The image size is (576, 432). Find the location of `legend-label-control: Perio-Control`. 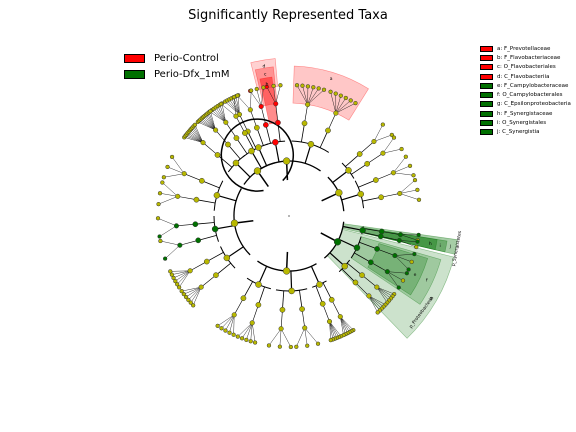

legend-label-control: Perio-Control is located at coordinates (186, 58).